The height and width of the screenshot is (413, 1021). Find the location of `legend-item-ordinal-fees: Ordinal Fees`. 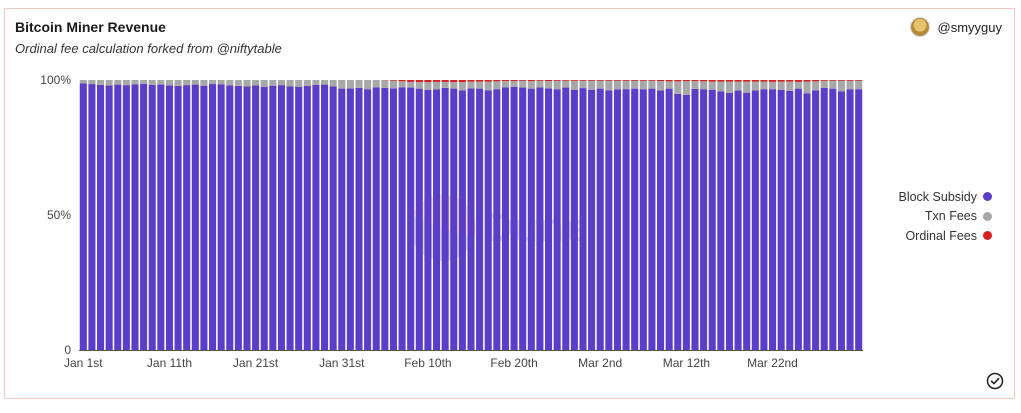

legend-item-ordinal-fees: Ordinal Fees is located at coordinates (945, 236).